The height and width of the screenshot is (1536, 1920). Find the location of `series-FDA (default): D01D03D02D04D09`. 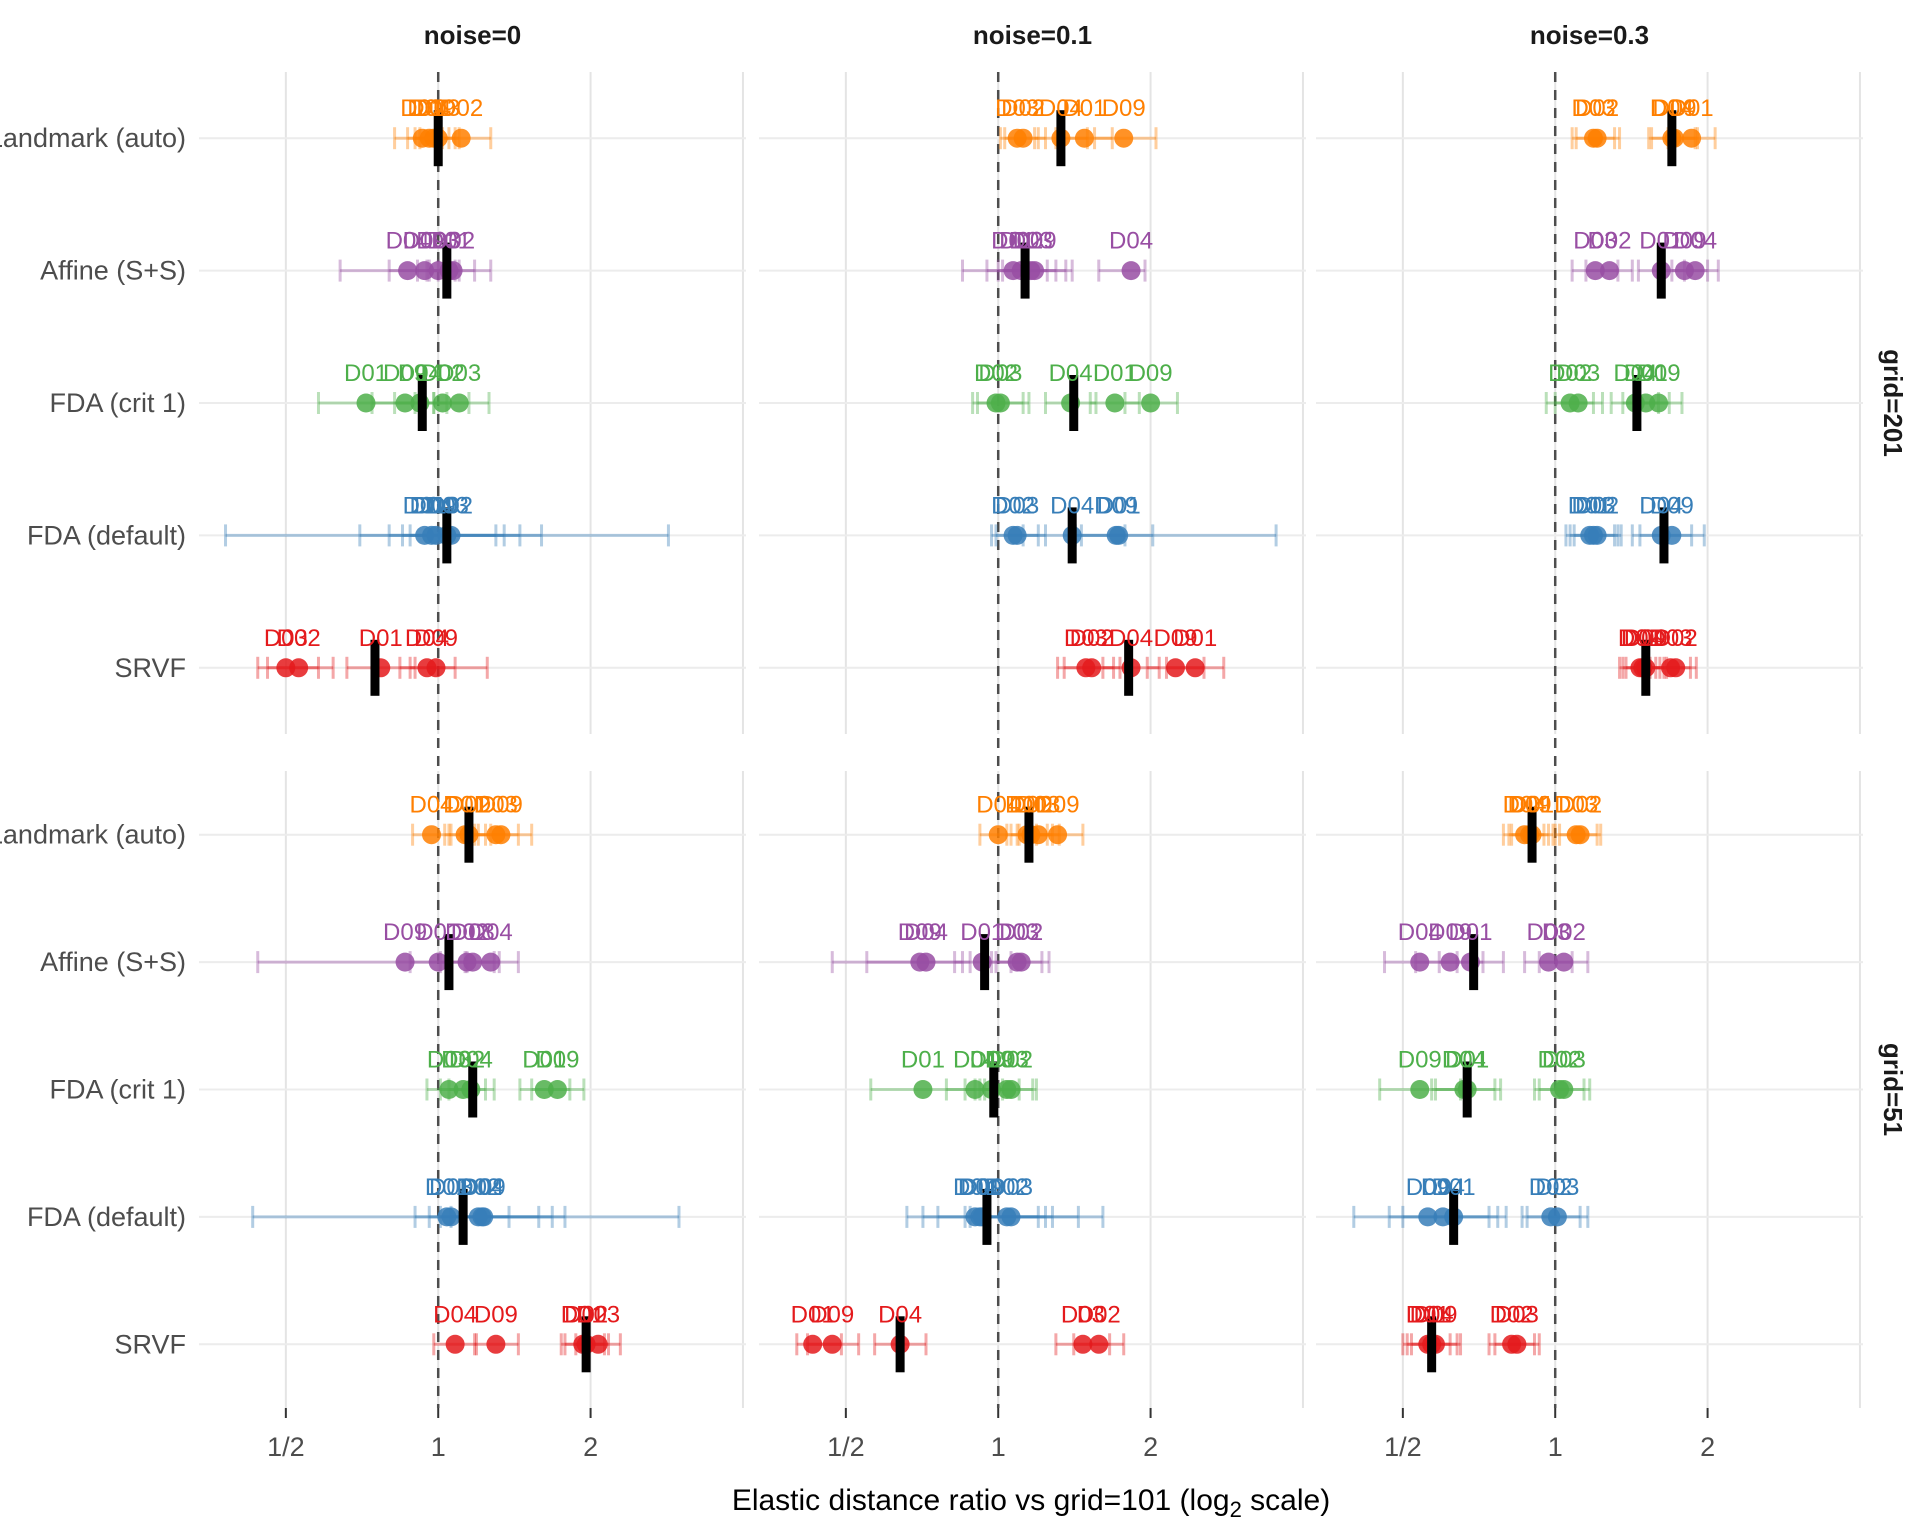

series-FDA (default): D01D03D02D04D09 is located at coordinates (466, 1209).